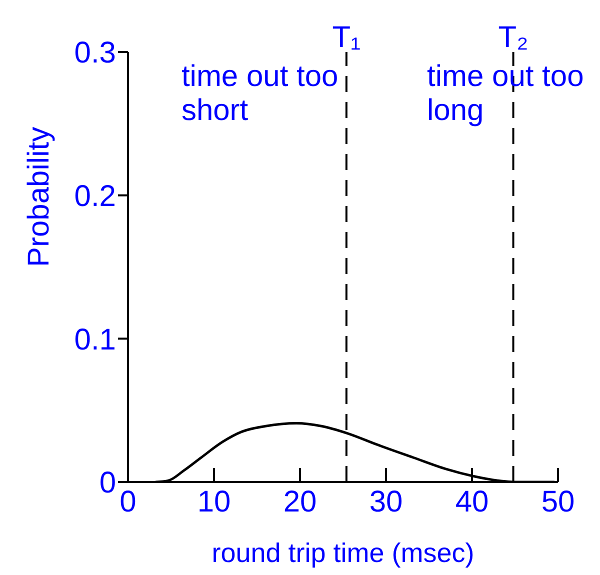 This screenshot has width=600, height=575. Describe the element at coordinates (95, 339) in the screenshot. I see `y-tick-label: 0.1` at that location.